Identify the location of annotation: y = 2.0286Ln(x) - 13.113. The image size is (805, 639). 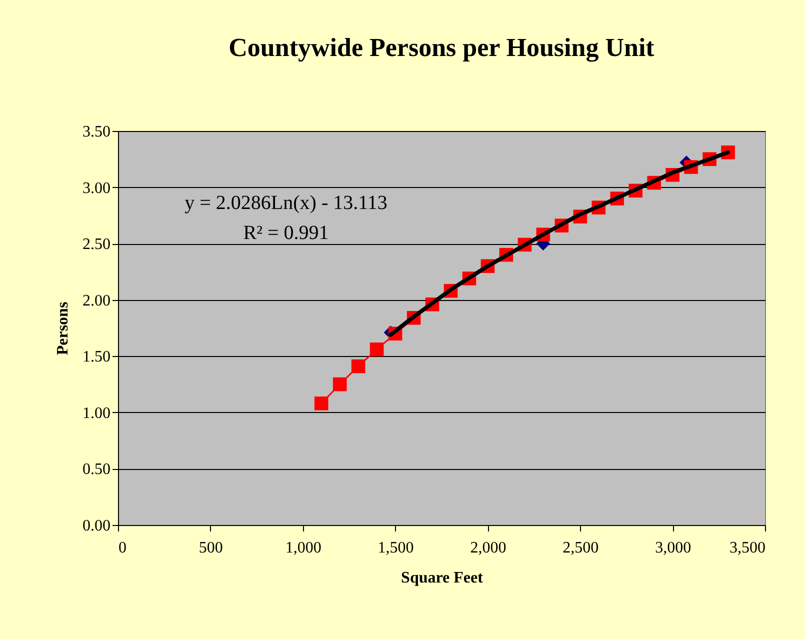
(286, 203).